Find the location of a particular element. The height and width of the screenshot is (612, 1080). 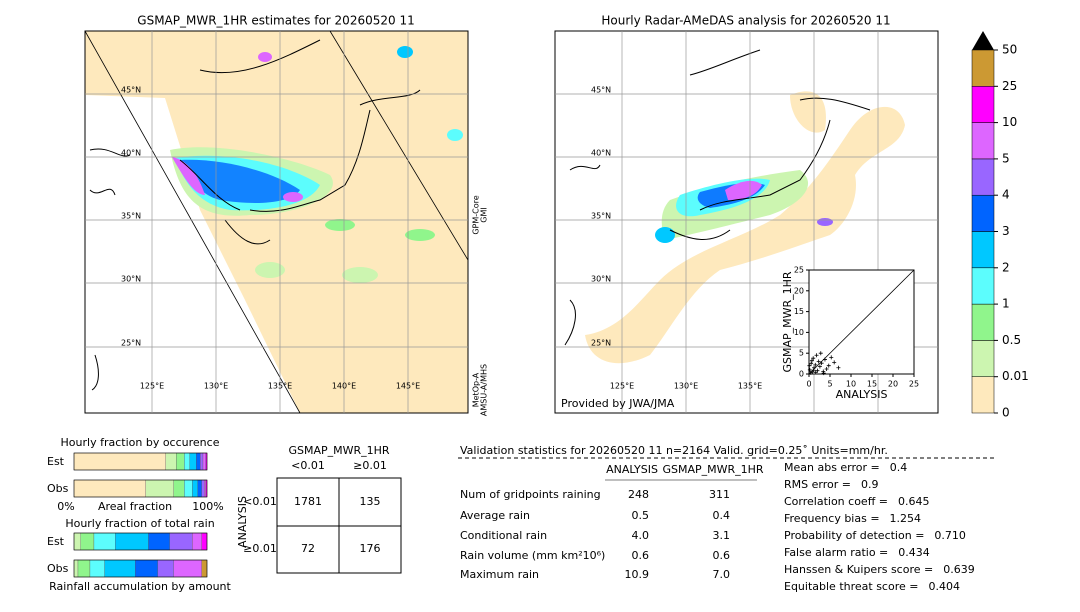

lat-label: 45°N is located at coordinates (601, 90).